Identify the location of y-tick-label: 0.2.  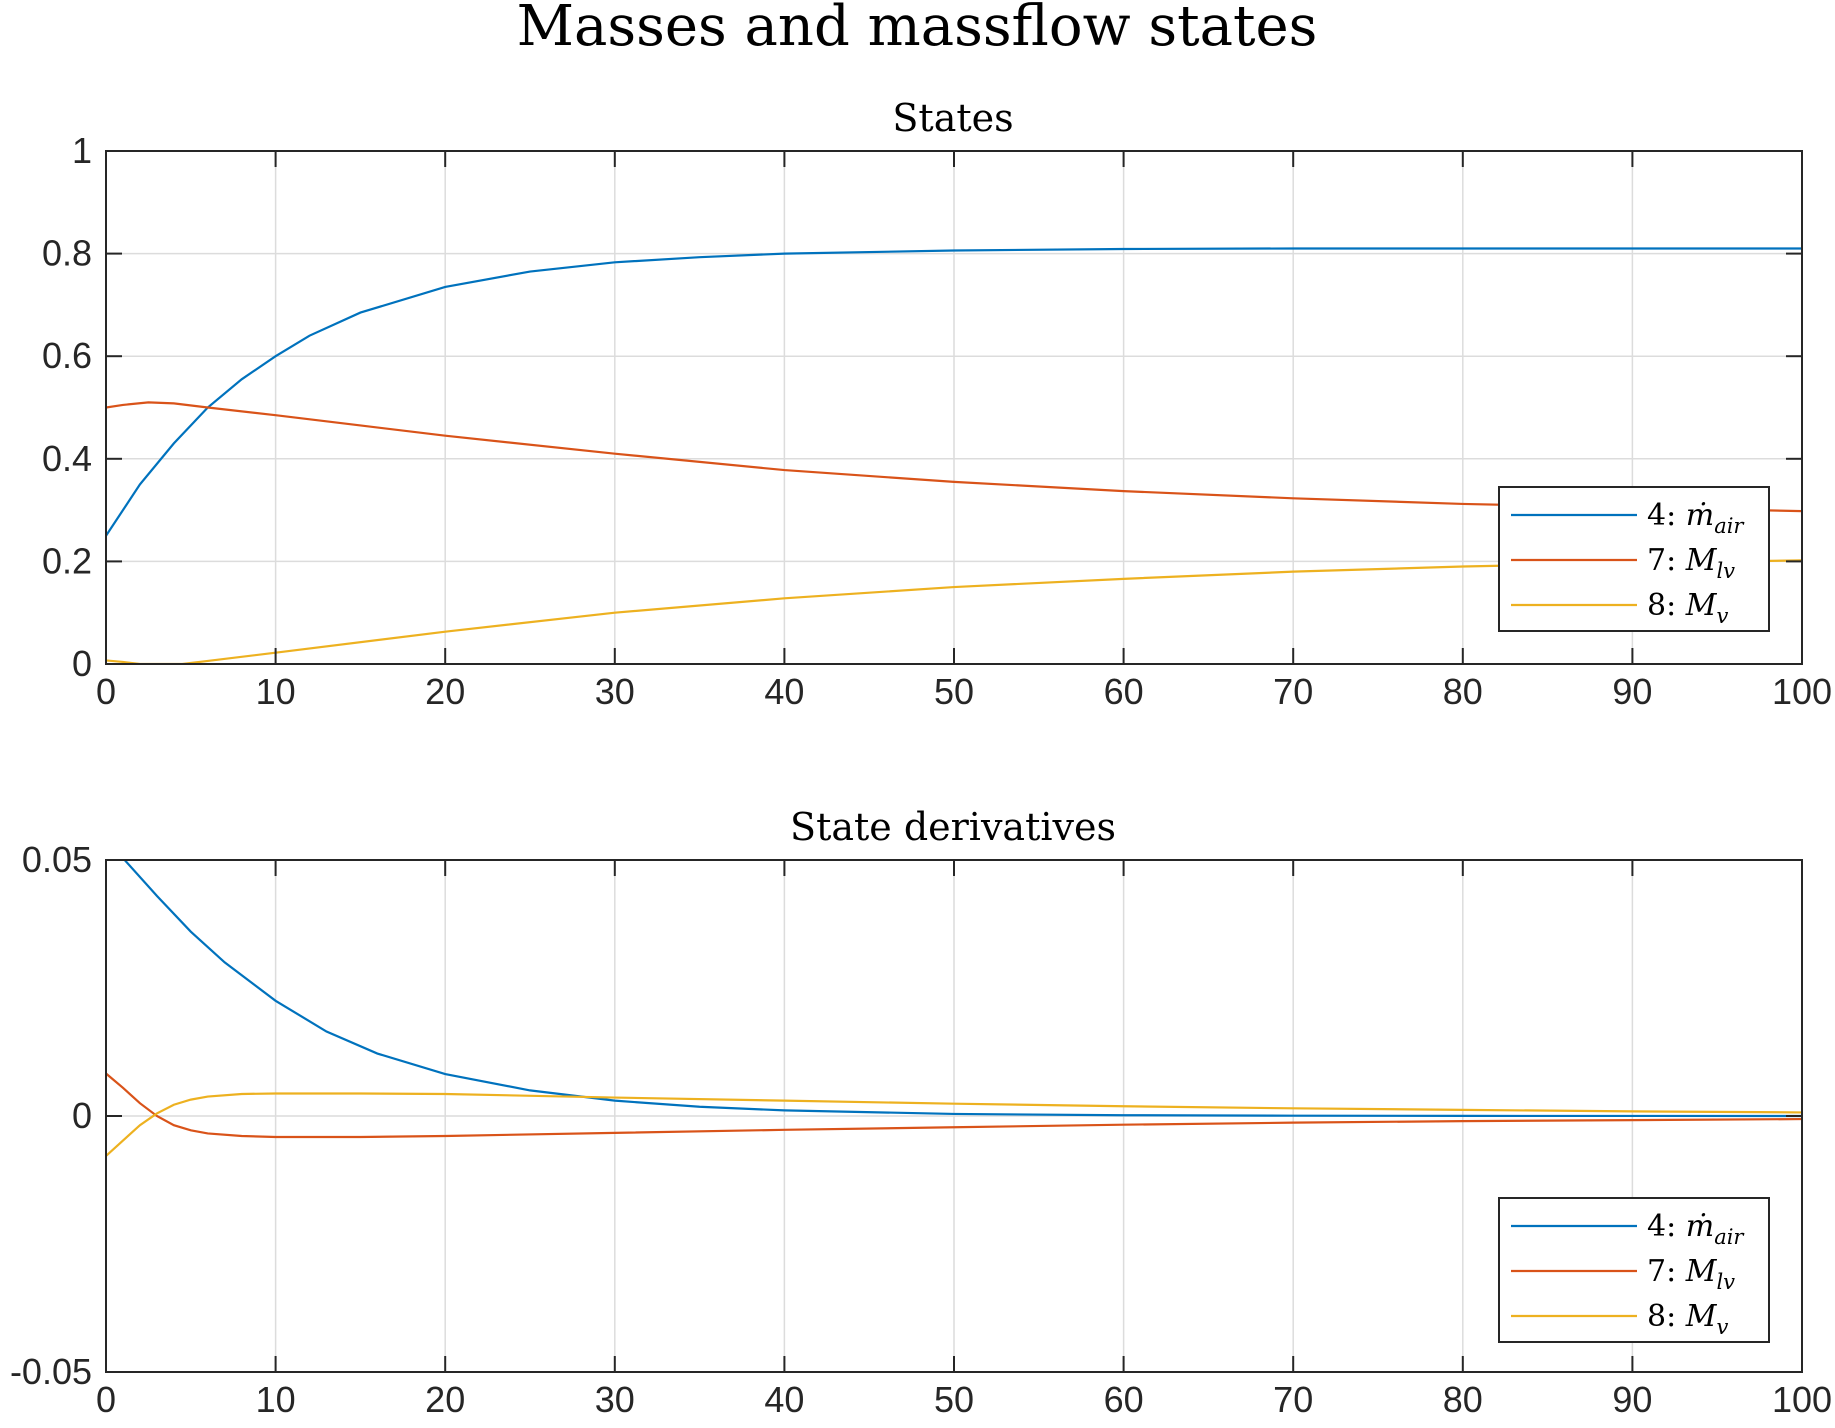
(67, 560).